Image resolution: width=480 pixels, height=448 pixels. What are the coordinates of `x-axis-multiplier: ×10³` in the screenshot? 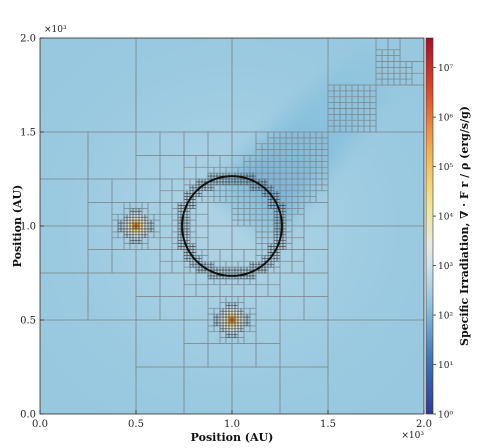 It's located at (412, 436).